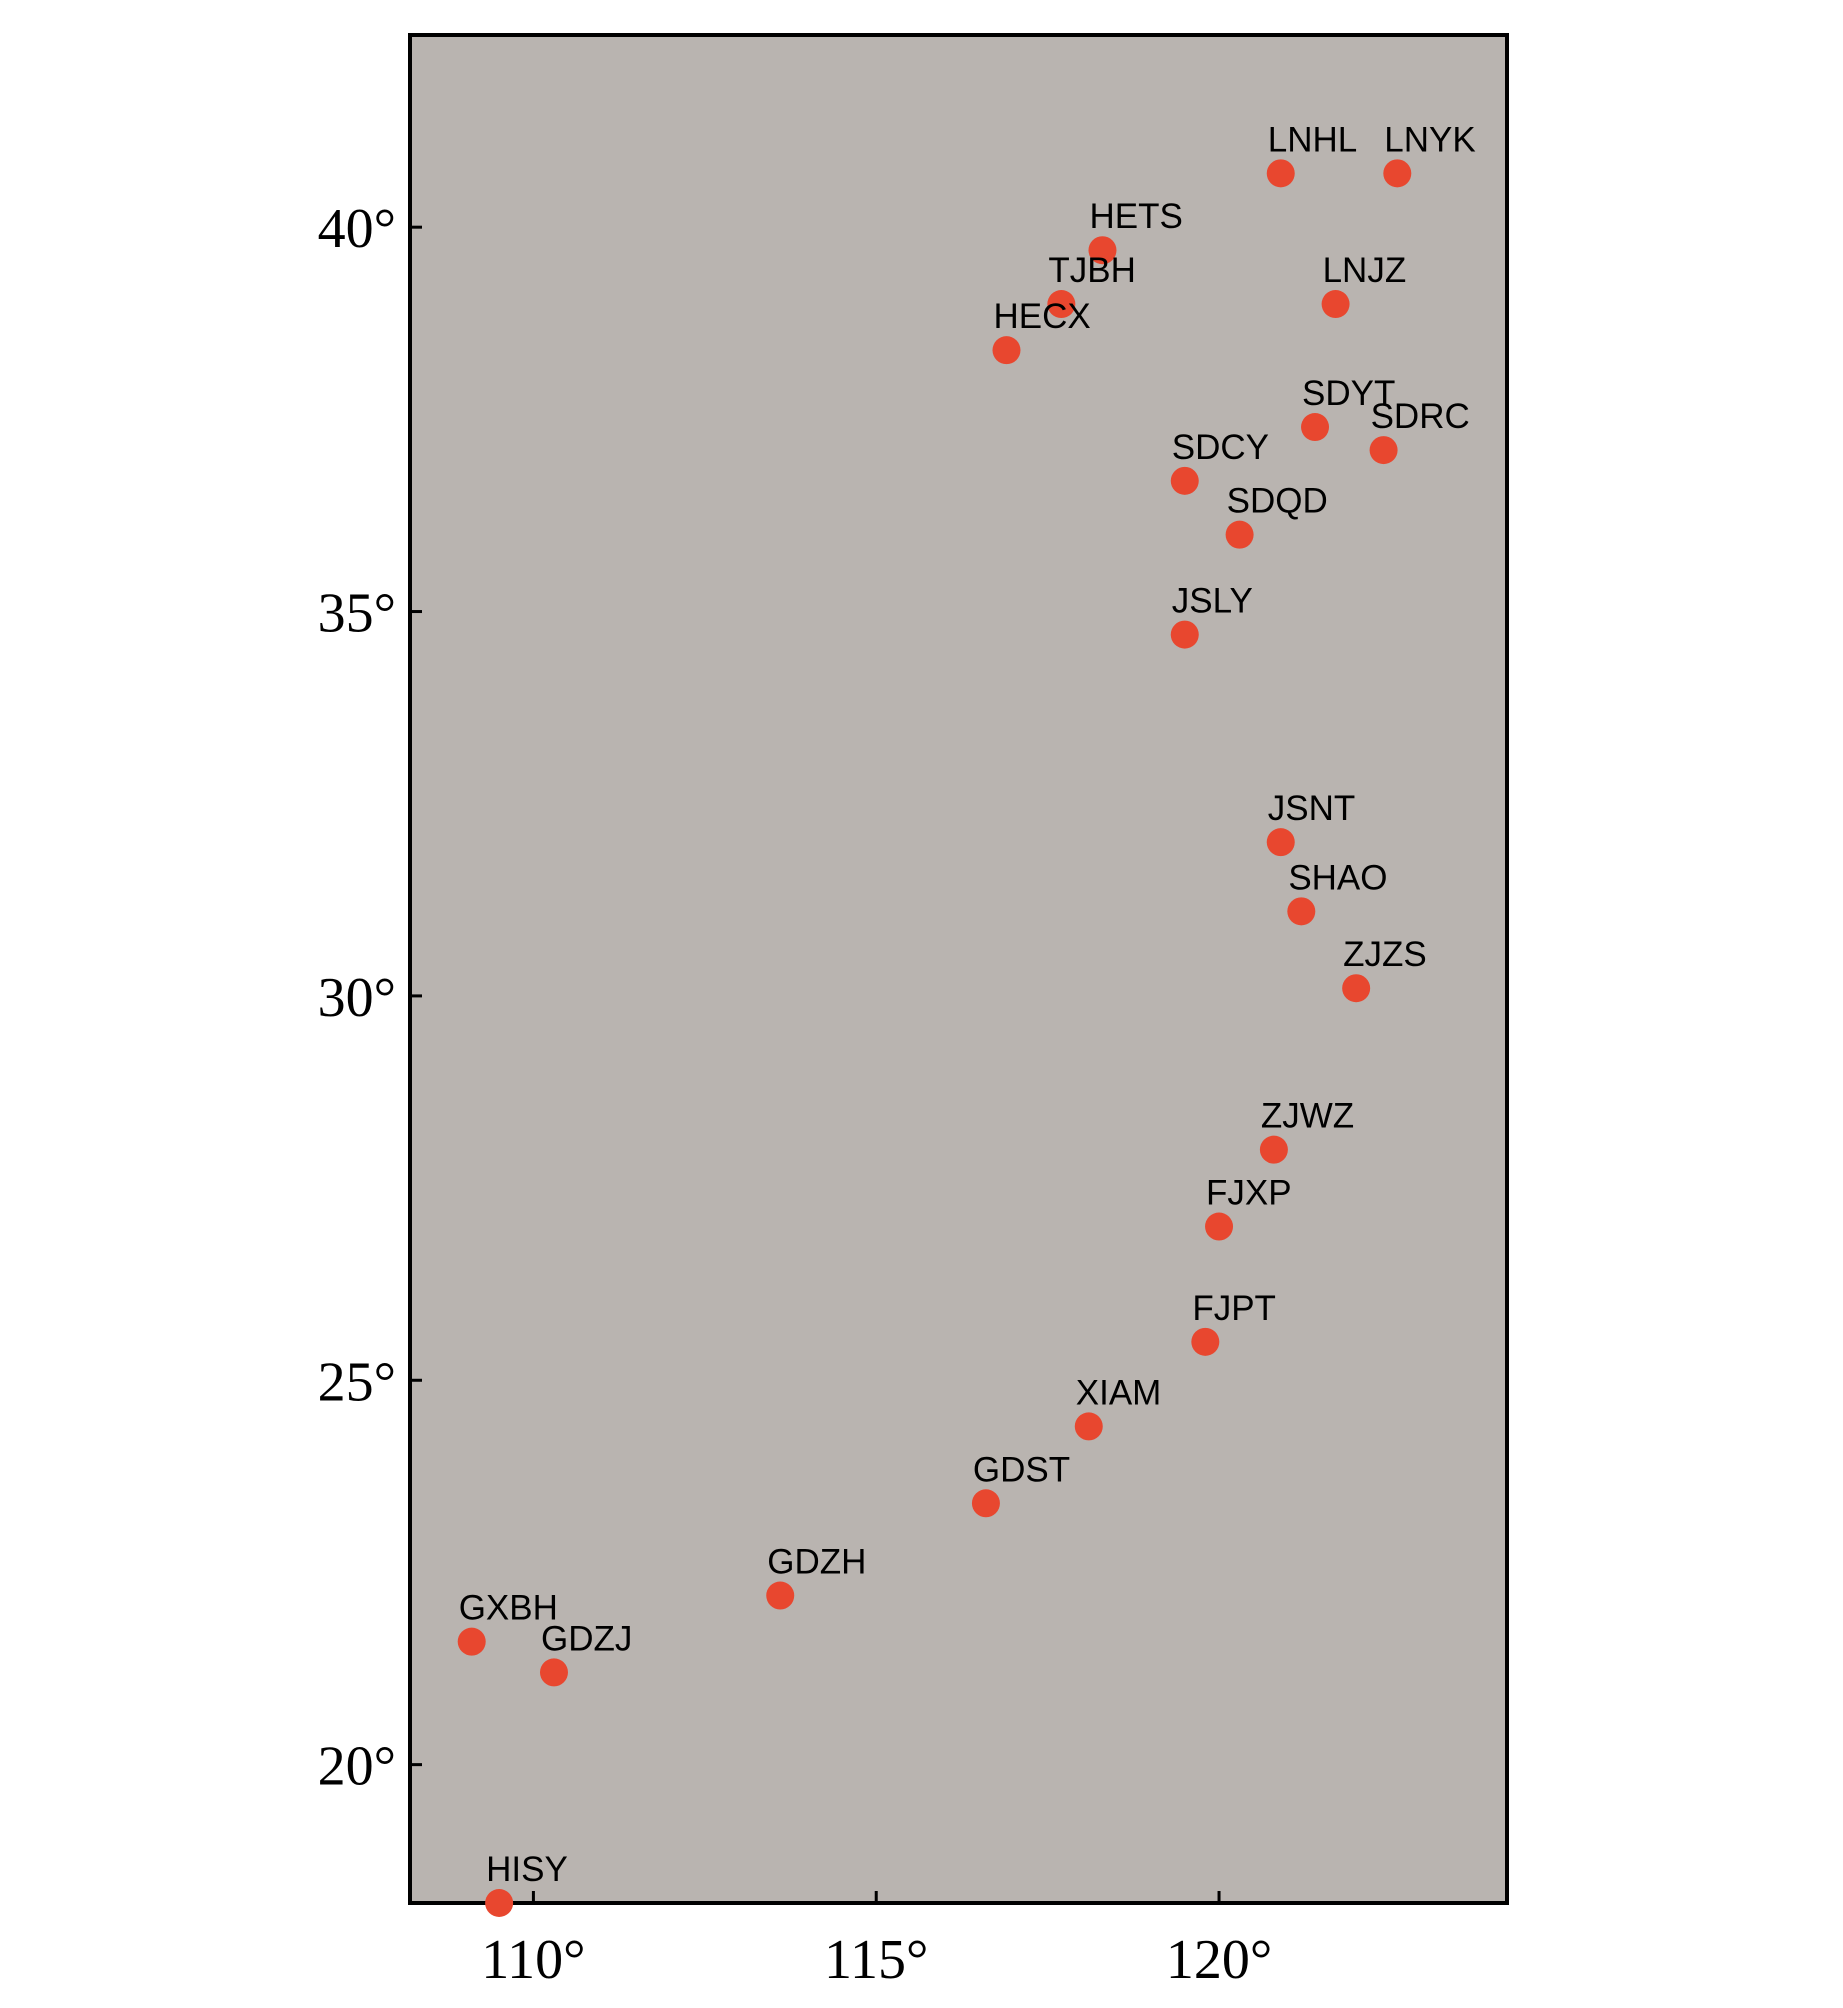  Describe the element at coordinates (357, 614) in the screenshot. I see `y-tick-label: 35°` at that location.